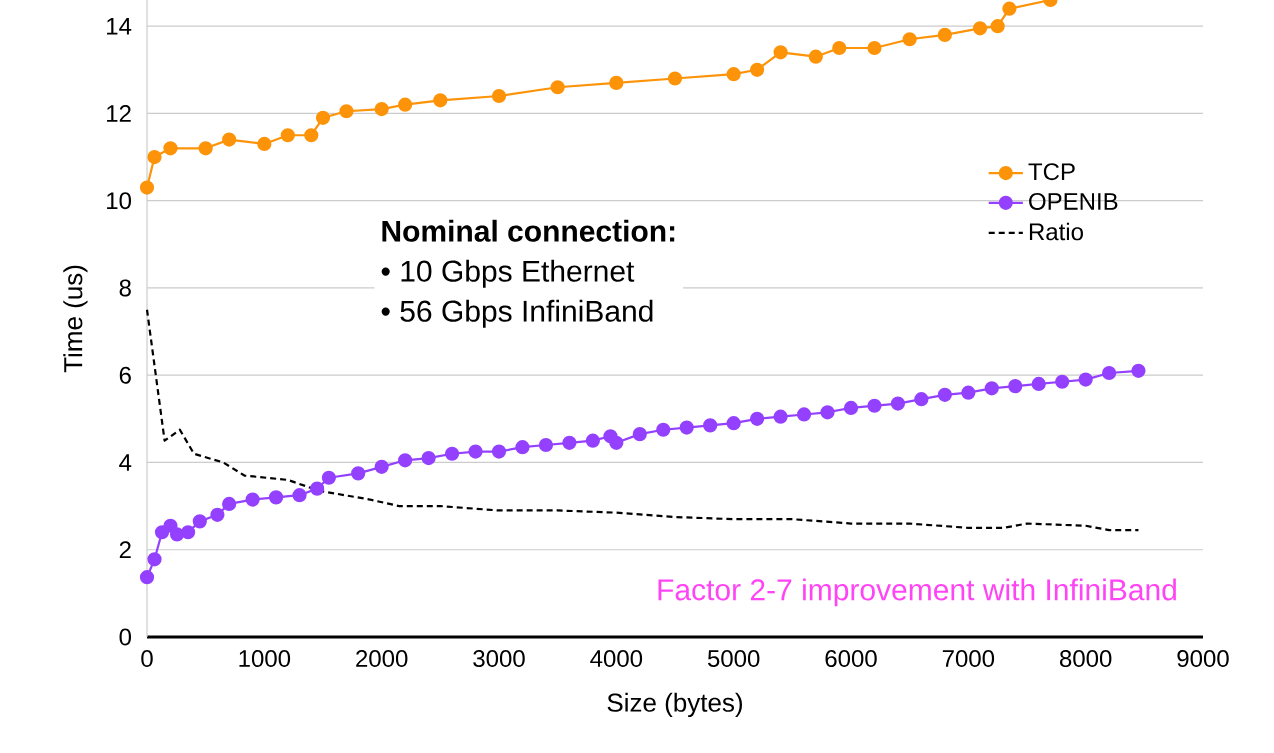  What do you see at coordinates (125, 375) in the screenshot?
I see `y-tick-label: 6` at bounding box center [125, 375].